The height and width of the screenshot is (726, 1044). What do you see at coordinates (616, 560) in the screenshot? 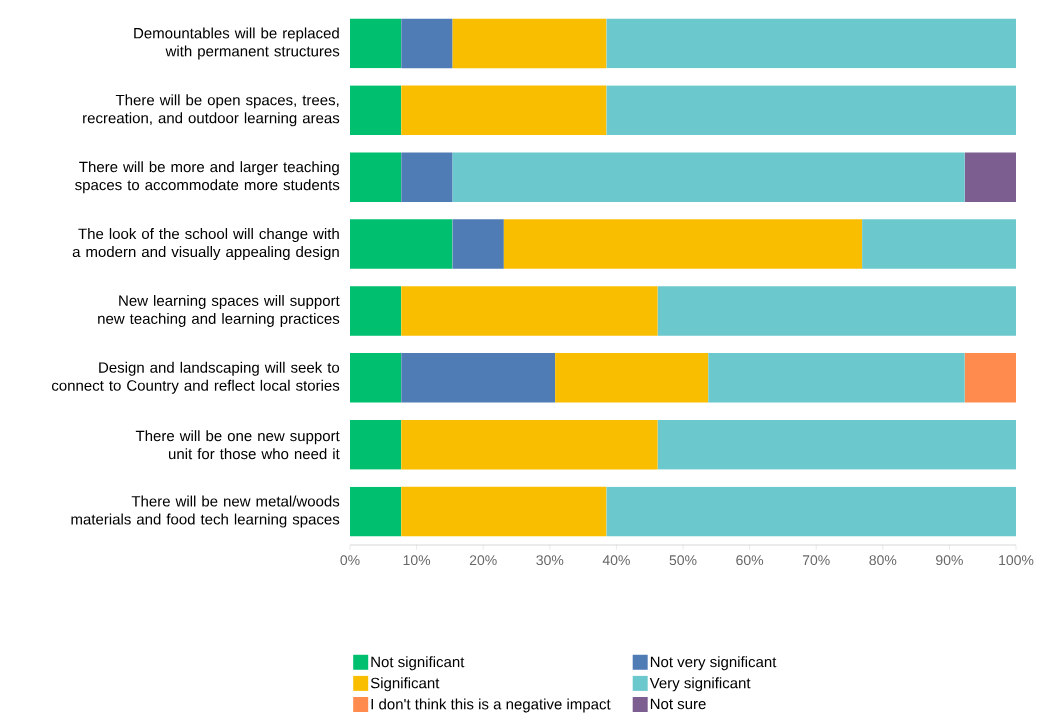
I see `x-tick-label: 40%` at bounding box center [616, 560].